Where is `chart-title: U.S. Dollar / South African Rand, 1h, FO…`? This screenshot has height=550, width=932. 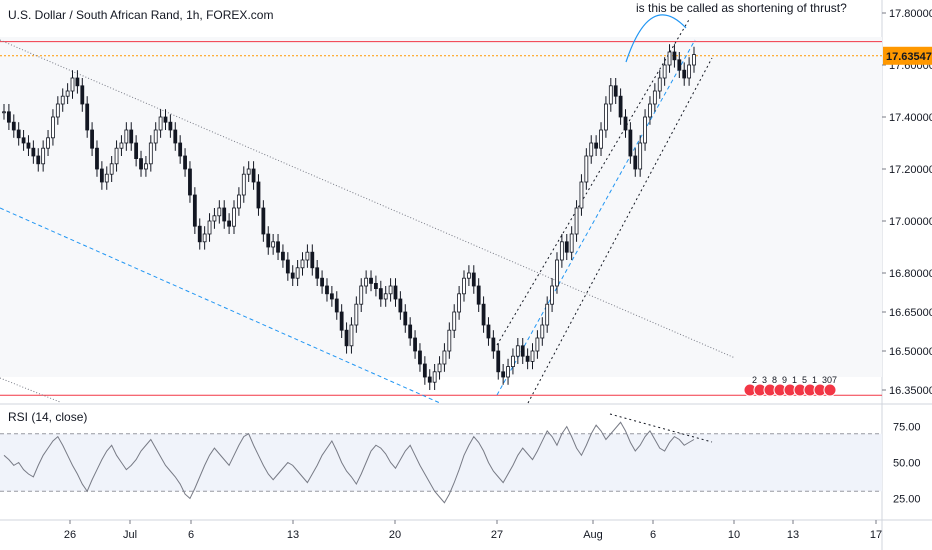
chart-title: U.S. Dollar / South African Rand, 1h, FO… is located at coordinates (141, 15).